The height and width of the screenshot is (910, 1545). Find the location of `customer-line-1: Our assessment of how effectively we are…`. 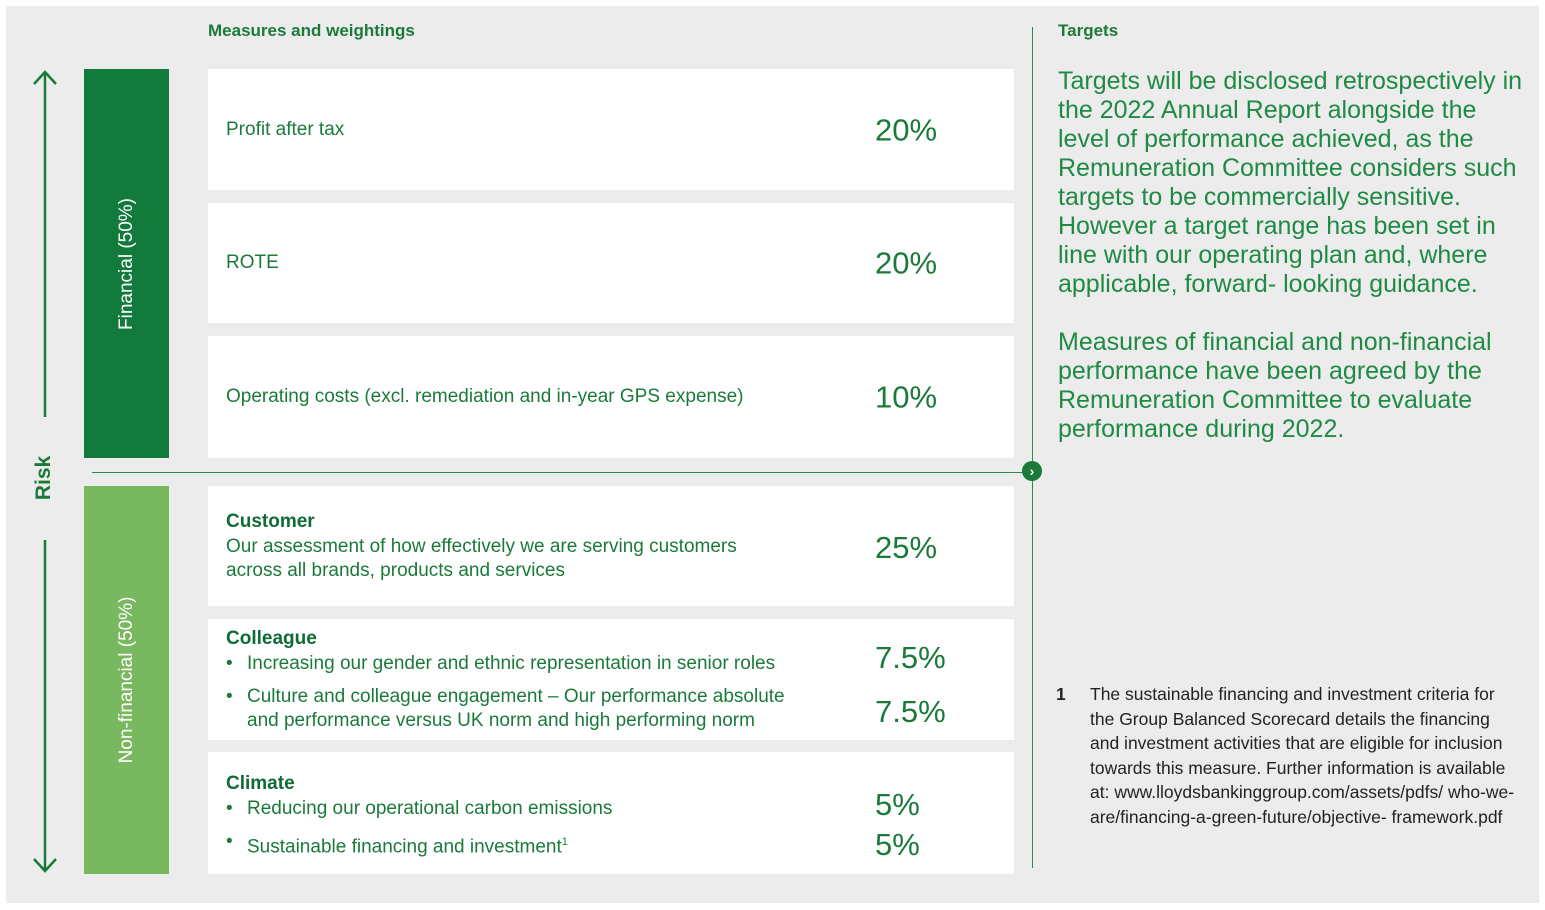

customer-line-1: Our assessment of how effectively we are… is located at coordinates (481, 546).